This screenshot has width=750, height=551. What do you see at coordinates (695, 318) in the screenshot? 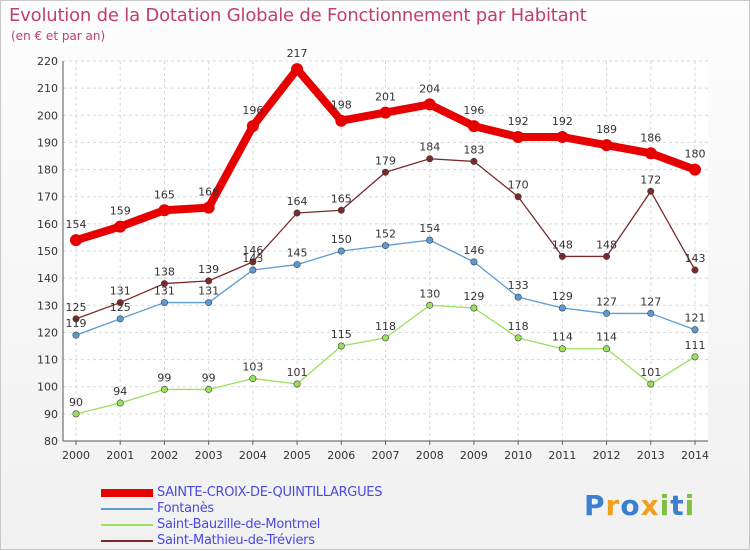
I see `data-label: 121` at bounding box center [695, 318].